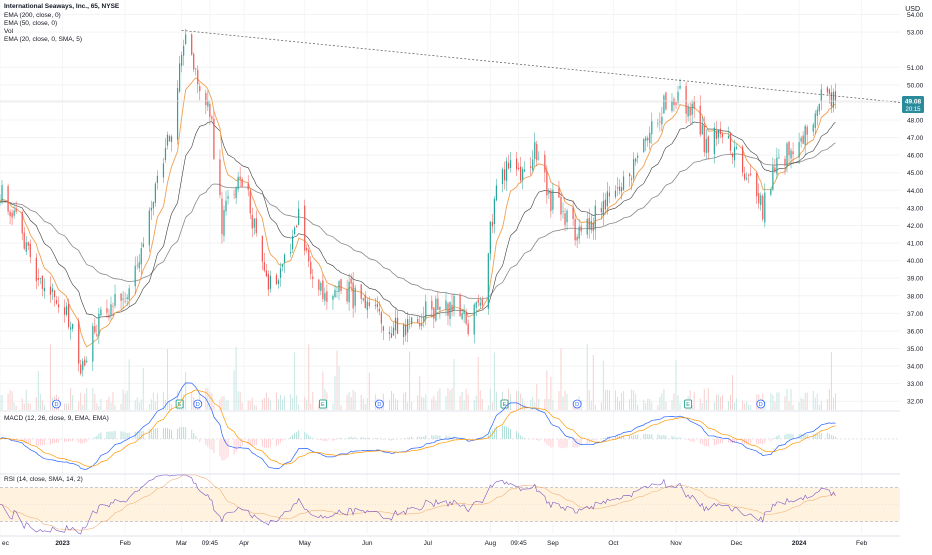 The width and height of the screenshot is (932, 555). I want to click on indicator-ema50-label: EMA (50, close, 0), so click(30, 24).